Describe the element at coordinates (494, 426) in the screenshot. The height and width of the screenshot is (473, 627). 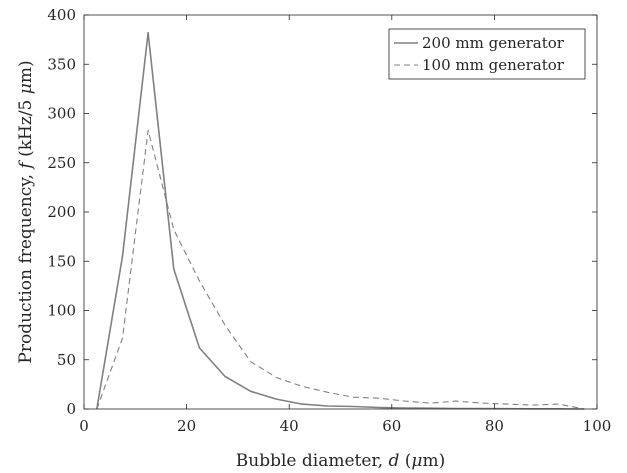
I see `x-tick-label: 80` at that location.